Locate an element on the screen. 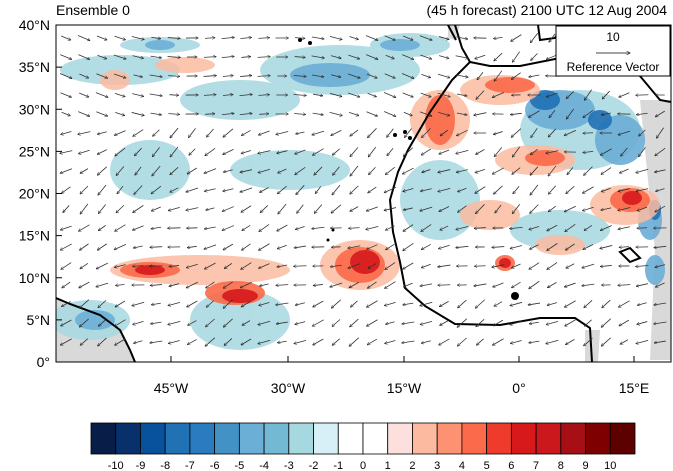 The image size is (673, 471). colorbar-label: 3 is located at coordinates (437, 465).